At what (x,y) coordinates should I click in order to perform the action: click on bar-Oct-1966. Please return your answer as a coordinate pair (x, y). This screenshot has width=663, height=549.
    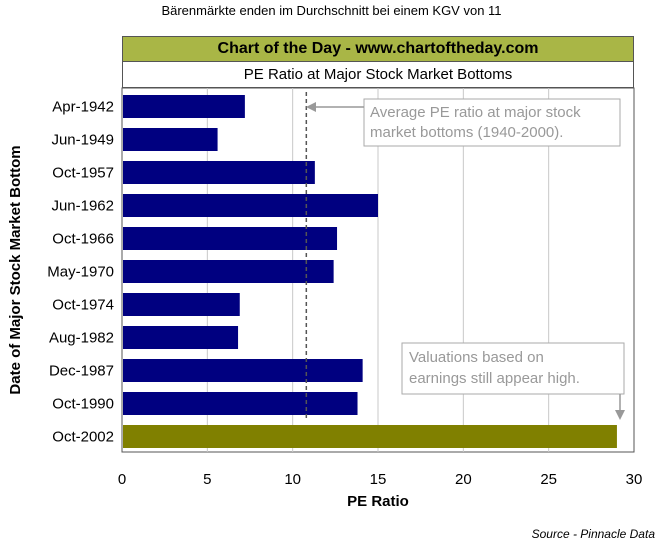
    Looking at the image, I should click on (230, 238).